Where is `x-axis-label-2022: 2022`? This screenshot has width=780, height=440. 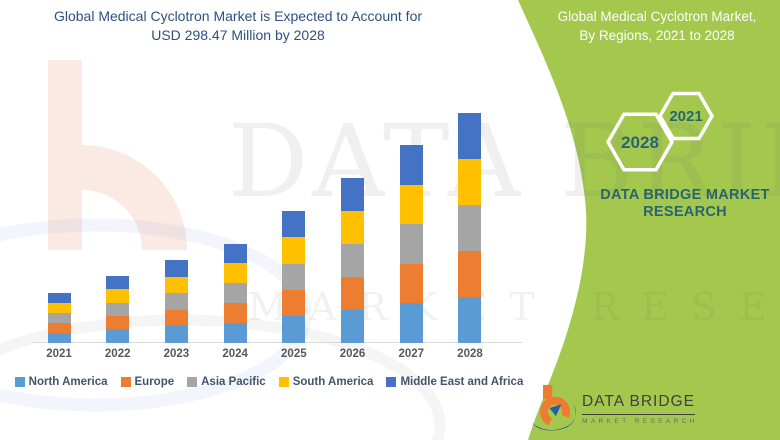 x-axis-label-2022: 2022 is located at coordinates (117, 354).